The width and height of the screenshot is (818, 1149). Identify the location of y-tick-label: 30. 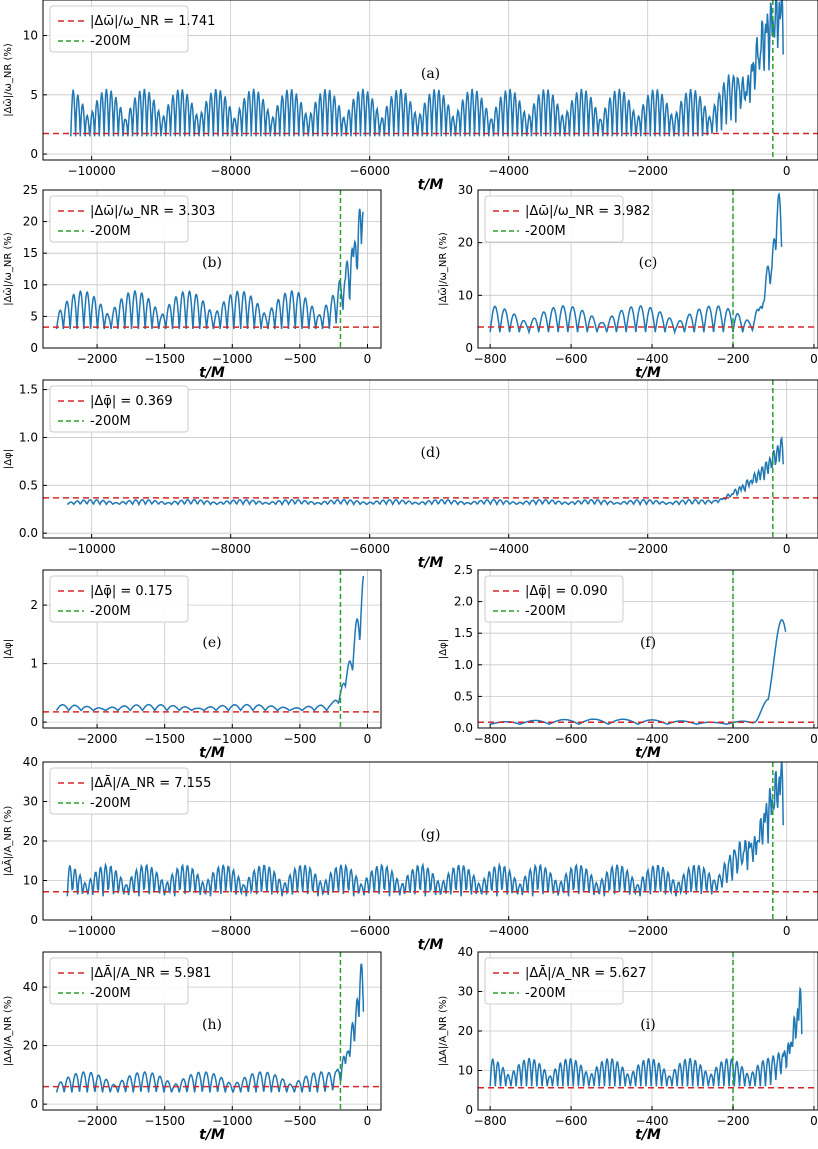
(465, 992).